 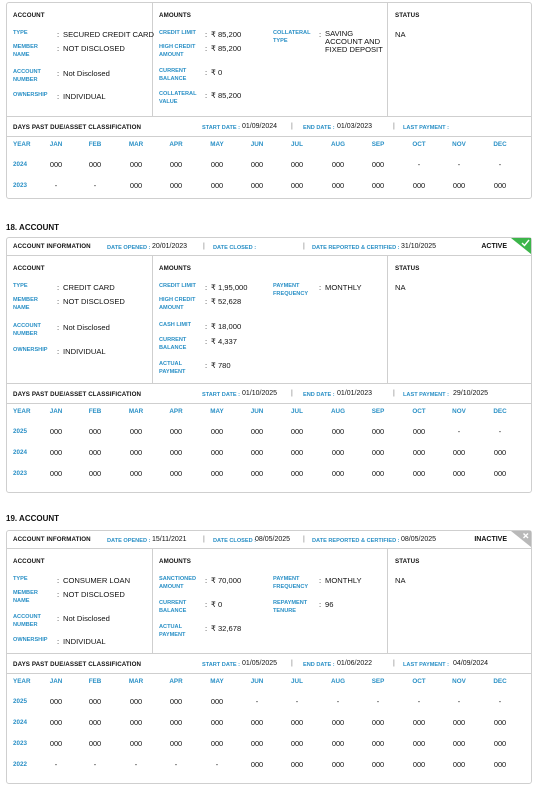 What do you see at coordinates (226, 326) in the screenshot?
I see `cash-limit-value: ₹ 18,000` at bounding box center [226, 326].